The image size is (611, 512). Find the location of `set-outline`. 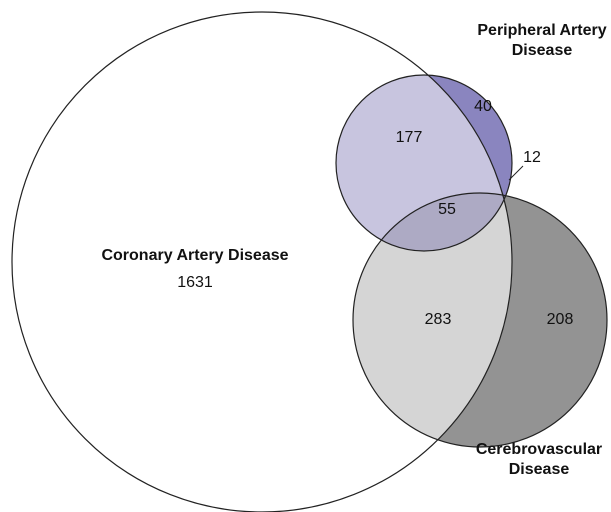

set-outline is located at coordinates (424, 163).